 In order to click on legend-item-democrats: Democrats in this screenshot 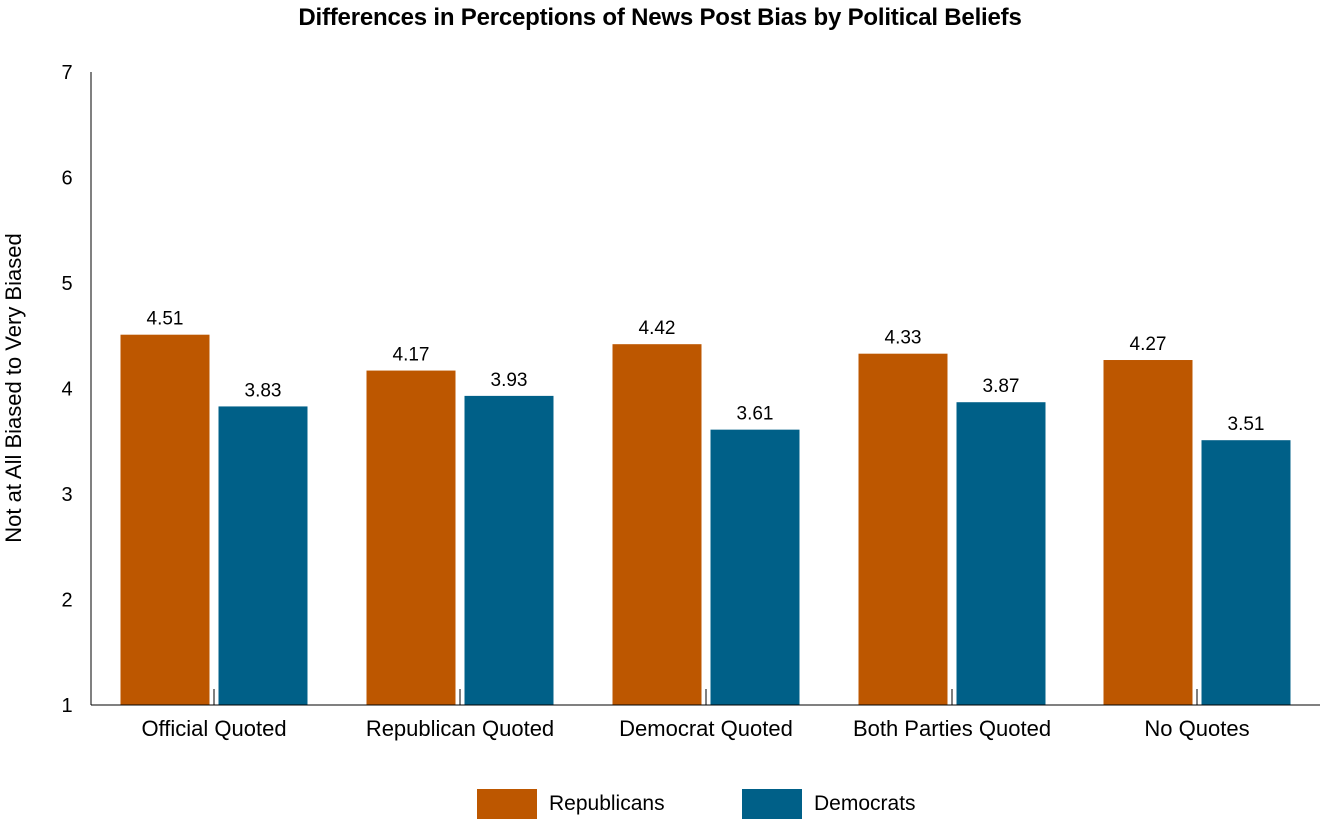, I will do `click(829, 804)`.